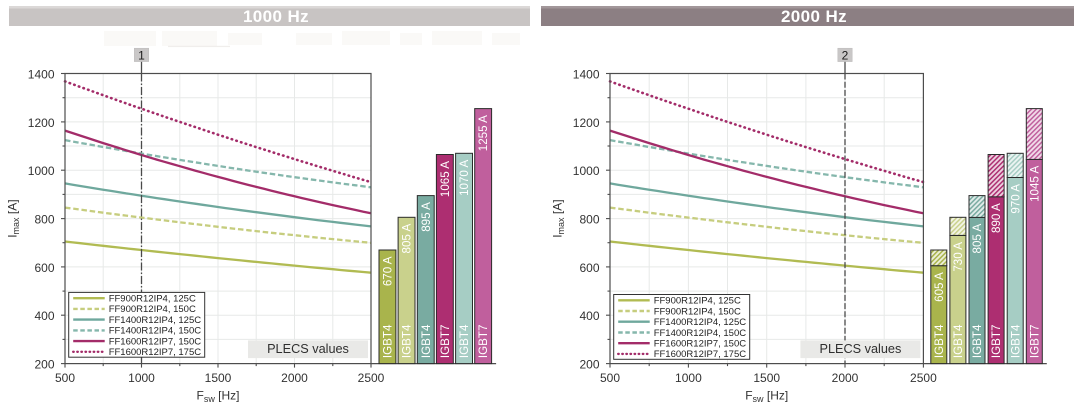 The image size is (1080, 417). I want to click on svg-text: 1045 A, so click(1034, 184).